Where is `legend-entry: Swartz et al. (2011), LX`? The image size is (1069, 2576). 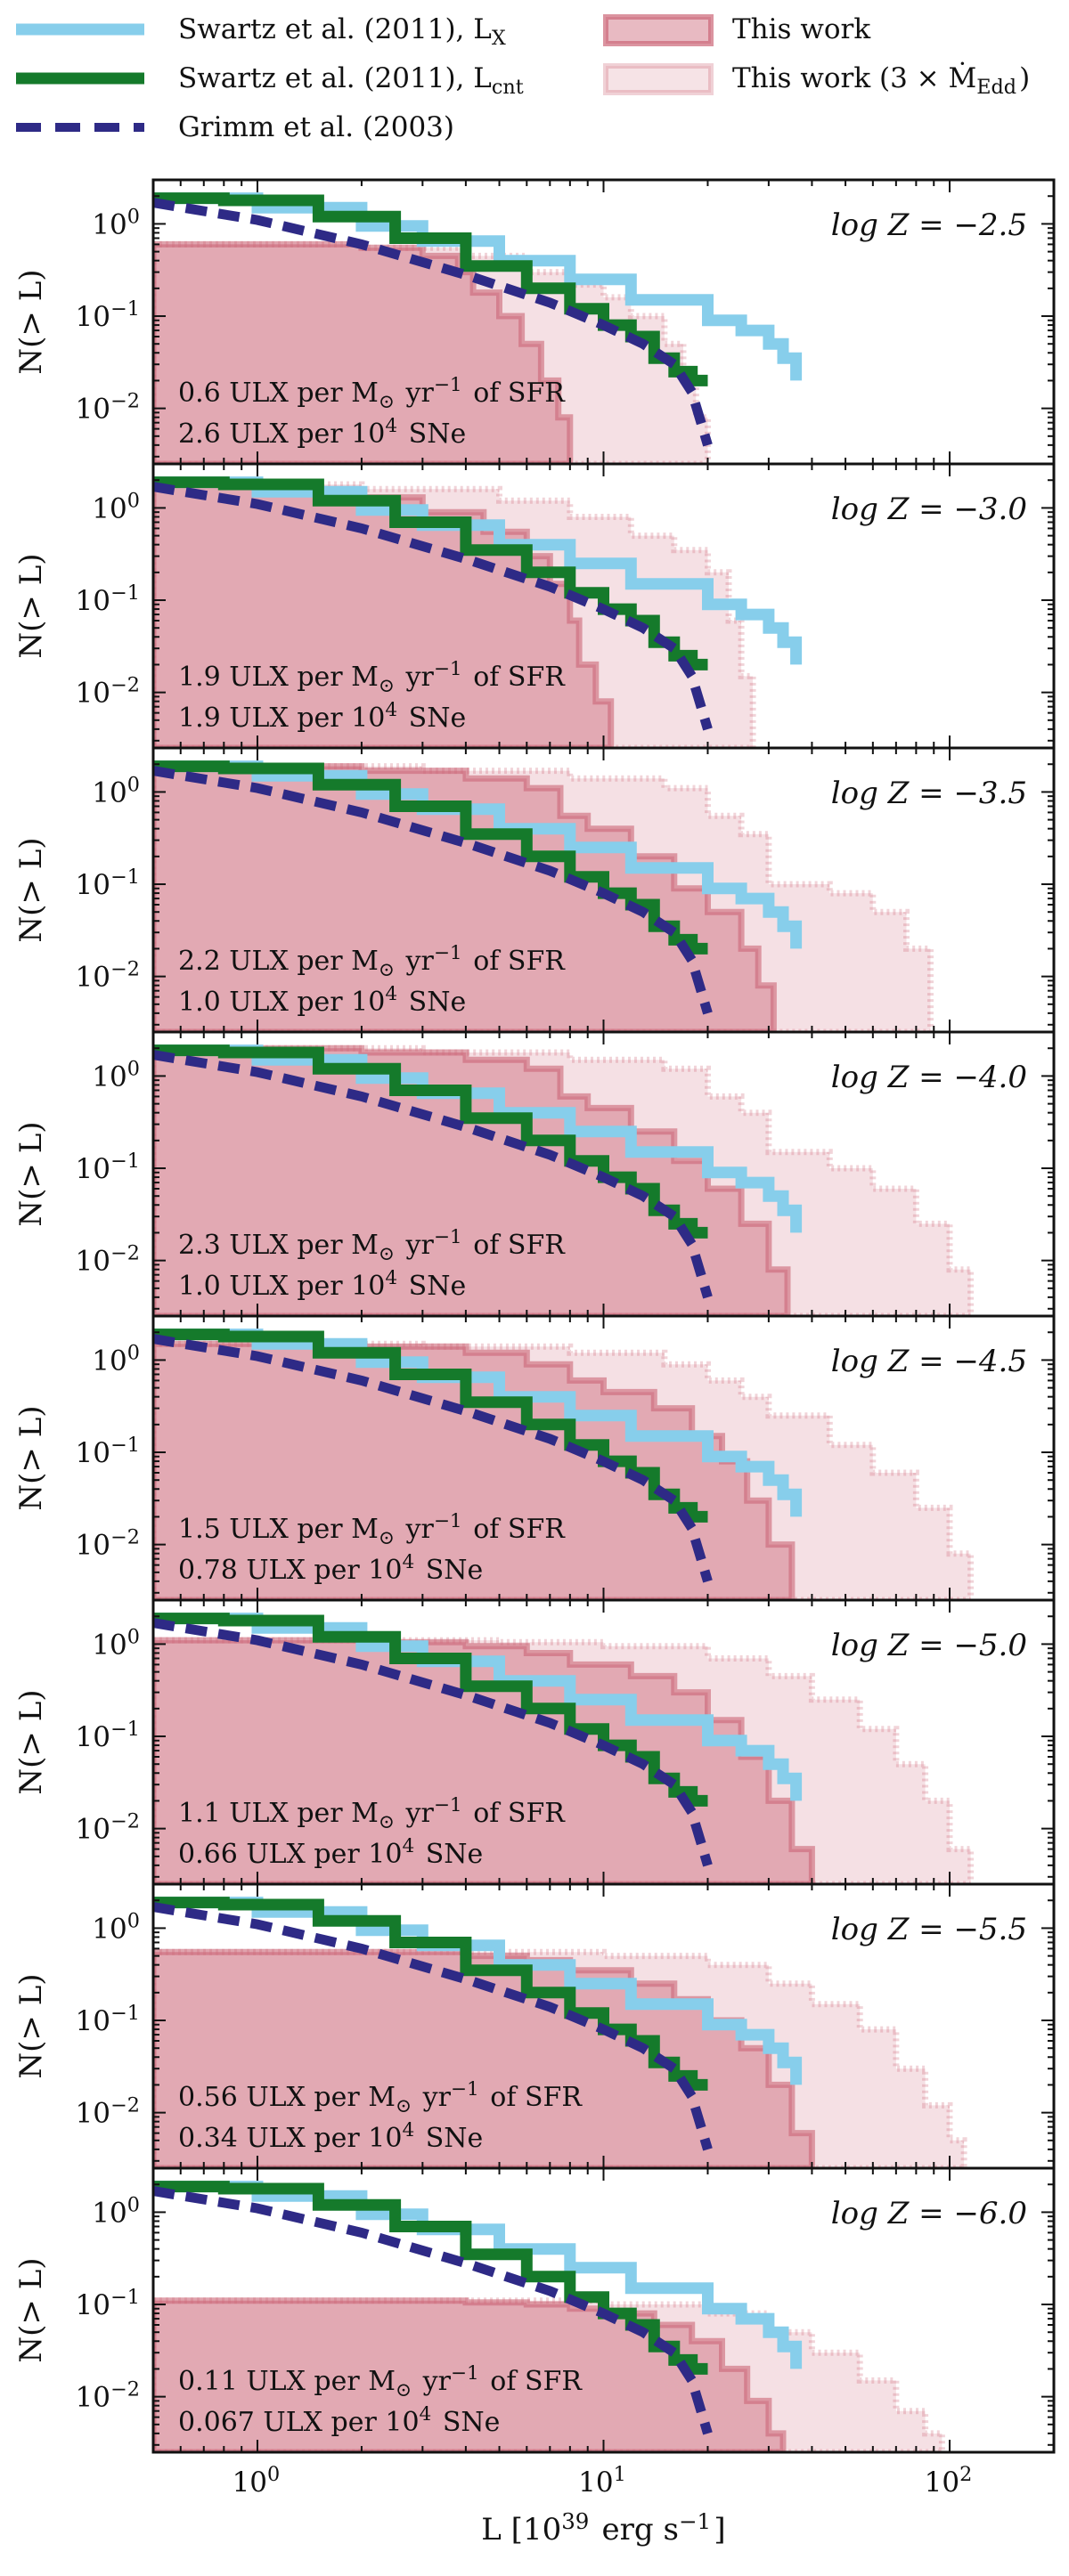 legend-entry: Swartz et al. (2011), LX is located at coordinates (262, 31).